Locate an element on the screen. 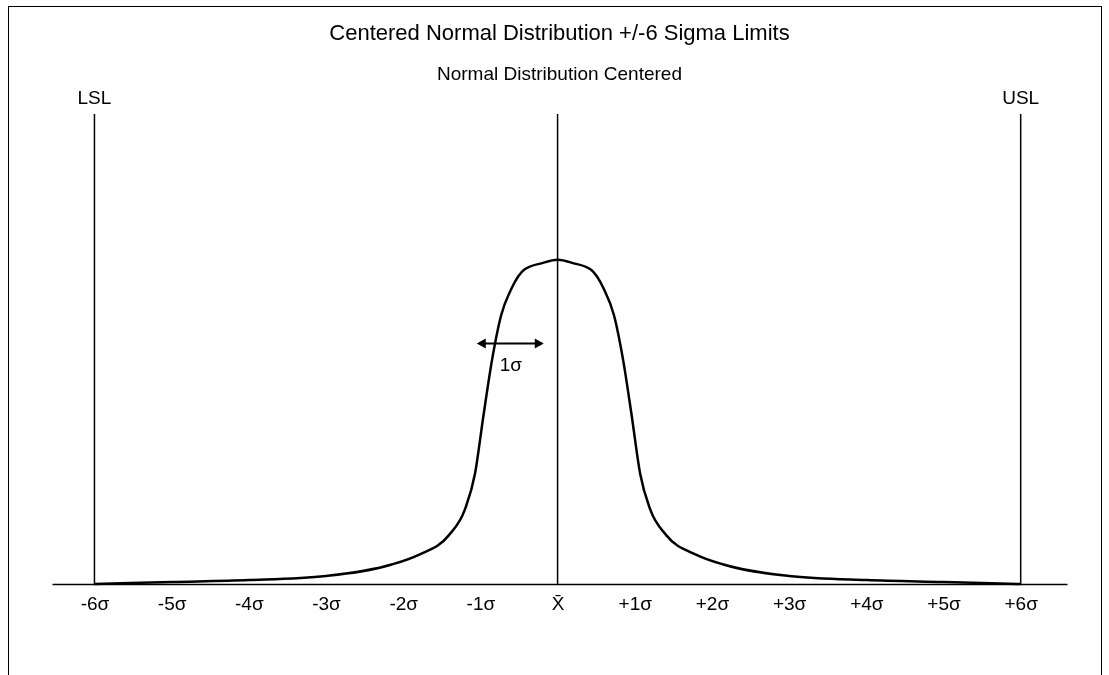  x-tick-label: +1σ is located at coordinates (635, 603).